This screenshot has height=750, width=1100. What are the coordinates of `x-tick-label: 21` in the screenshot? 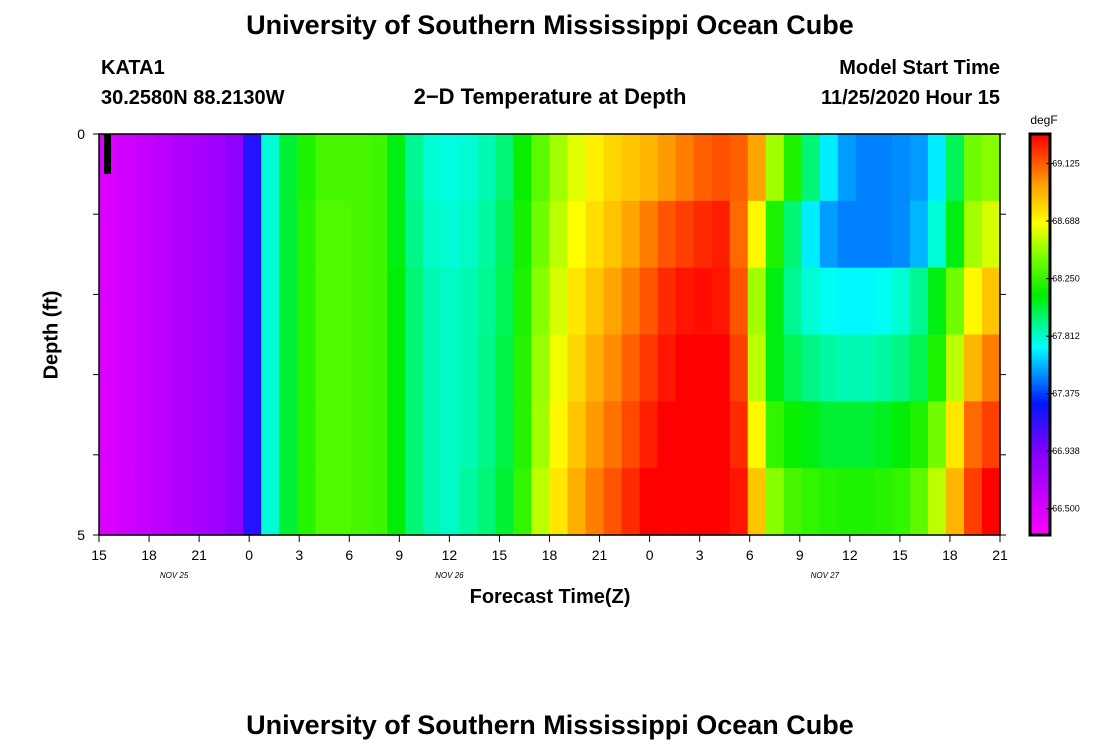 It's located at (600, 555).